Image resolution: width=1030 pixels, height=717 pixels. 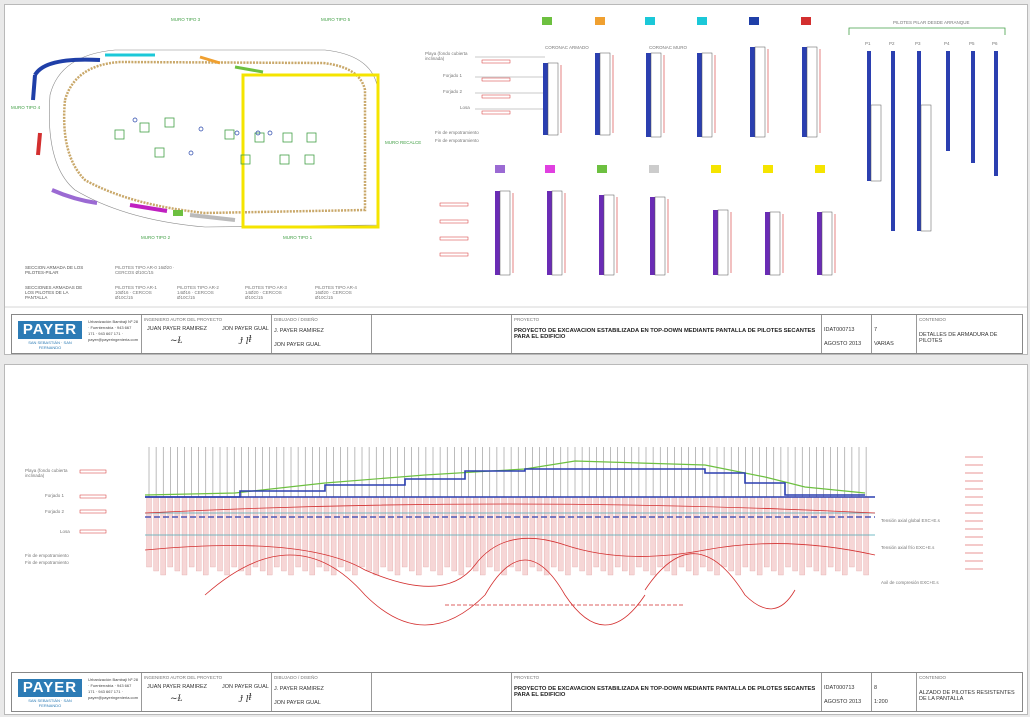 What do you see at coordinates (205, 139) in the screenshot?
I see `pile-plan` at bounding box center [205, 139].